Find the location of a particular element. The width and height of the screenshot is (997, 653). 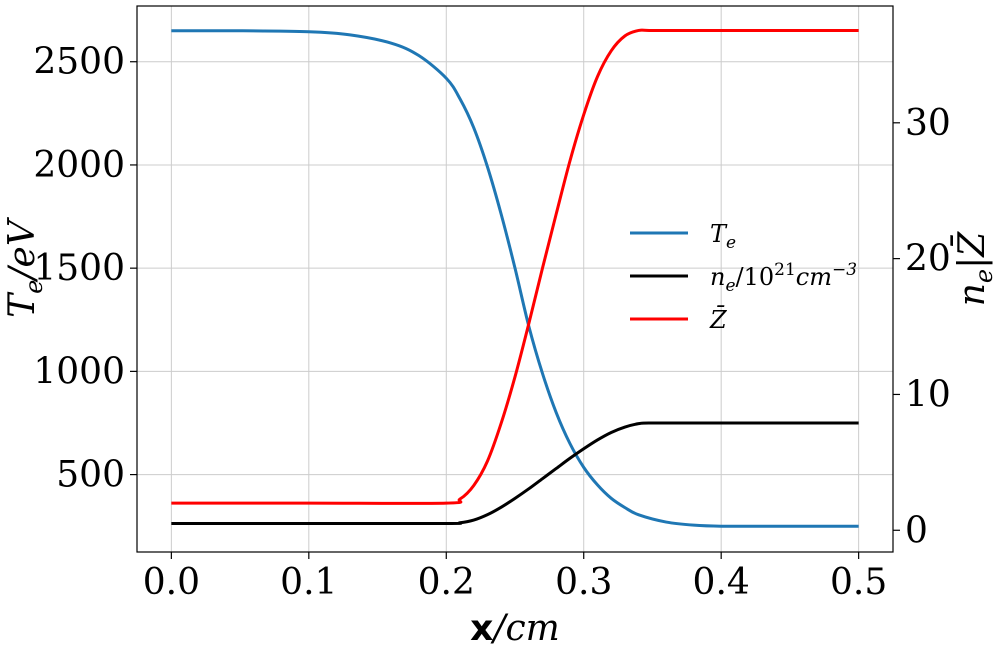

x-tick-label: 0.0 is located at coordinates (171, 582).